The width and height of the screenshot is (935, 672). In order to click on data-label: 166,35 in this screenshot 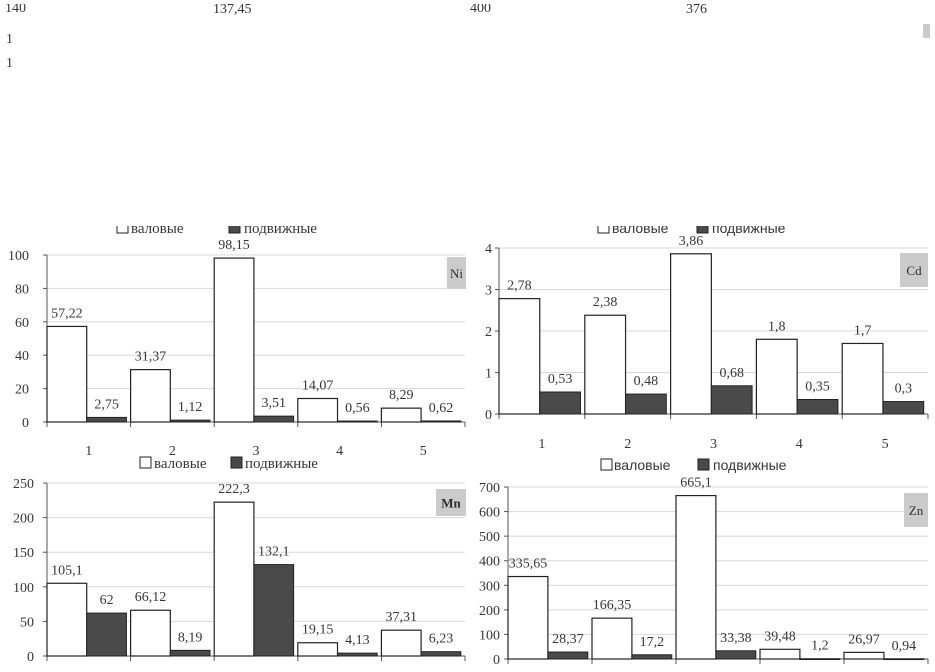, I will do `click(612, 605)`.